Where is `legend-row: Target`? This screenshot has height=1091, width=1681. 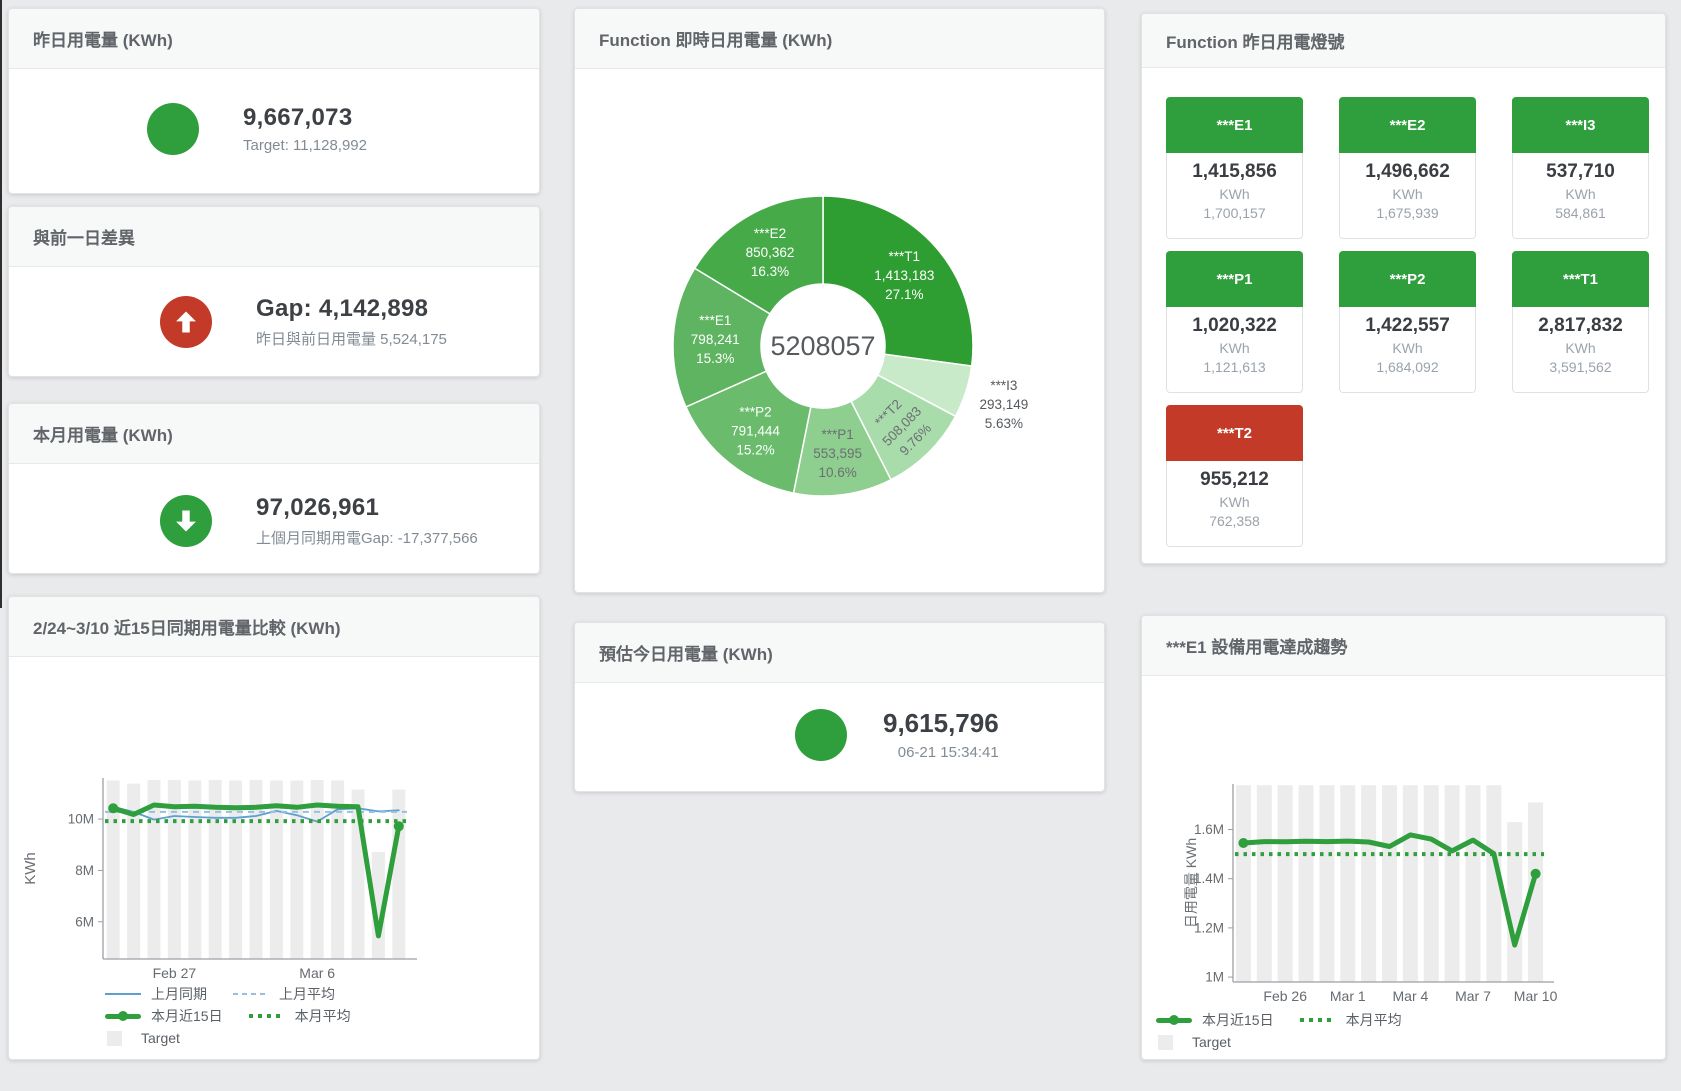 legend-row: Target is located at coordinates (241, 1038).